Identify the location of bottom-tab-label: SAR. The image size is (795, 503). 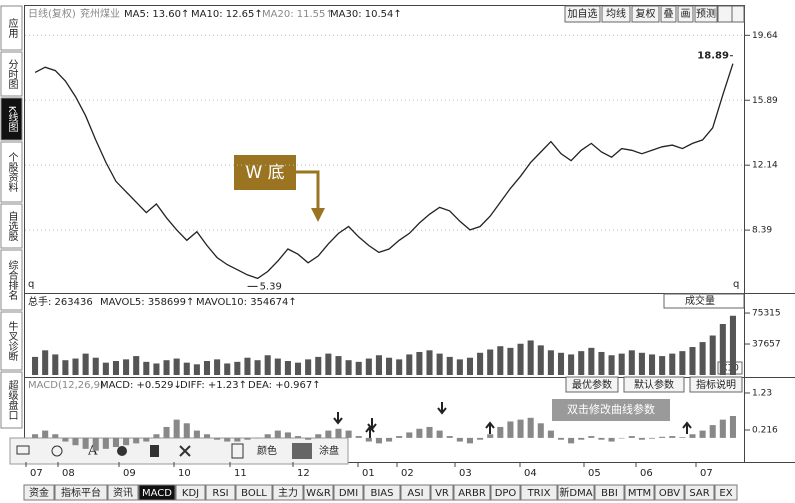
(699, 493).